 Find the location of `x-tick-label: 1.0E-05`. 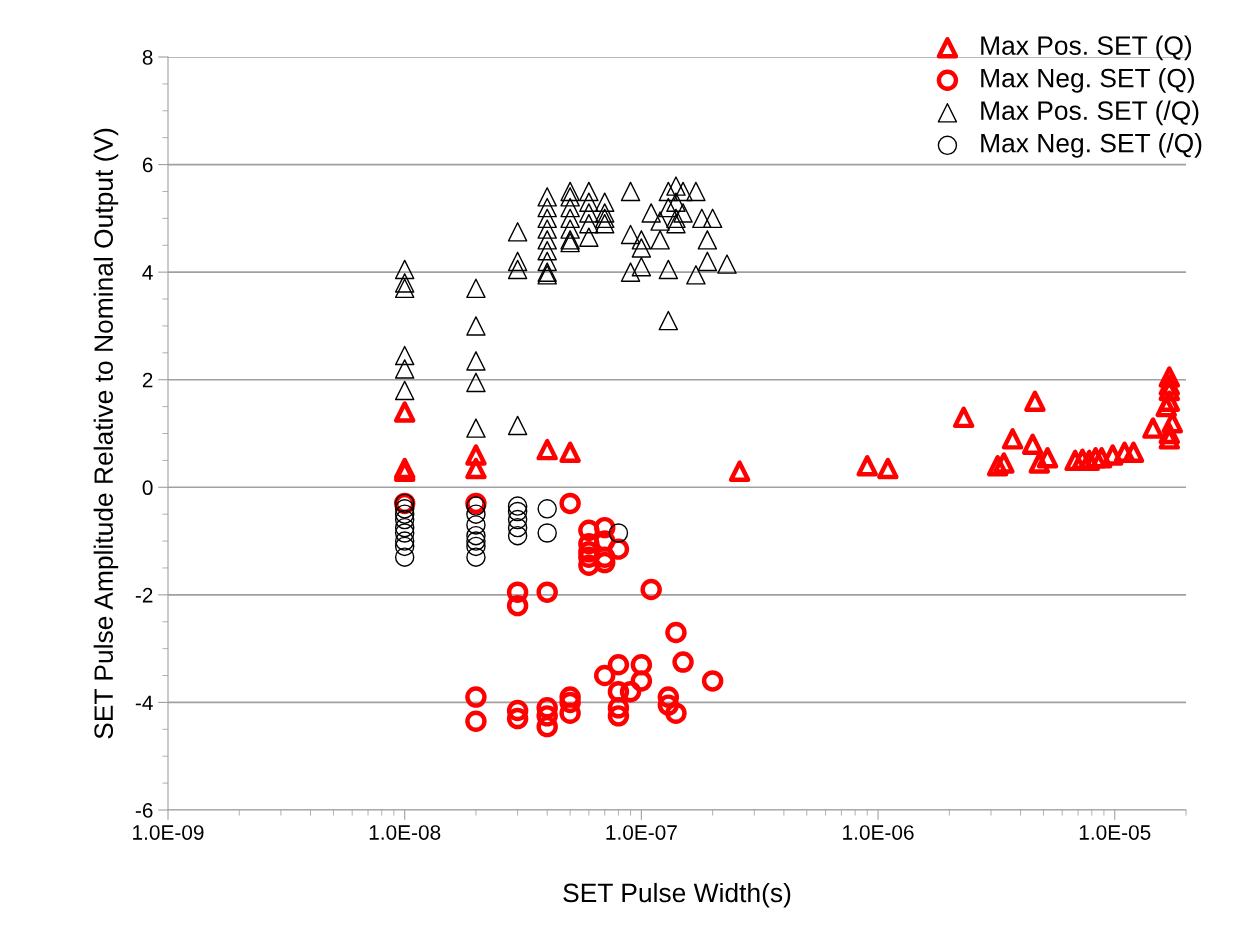

x-tick-label: 1.0E-05 is located at coordinates (1115, 832).